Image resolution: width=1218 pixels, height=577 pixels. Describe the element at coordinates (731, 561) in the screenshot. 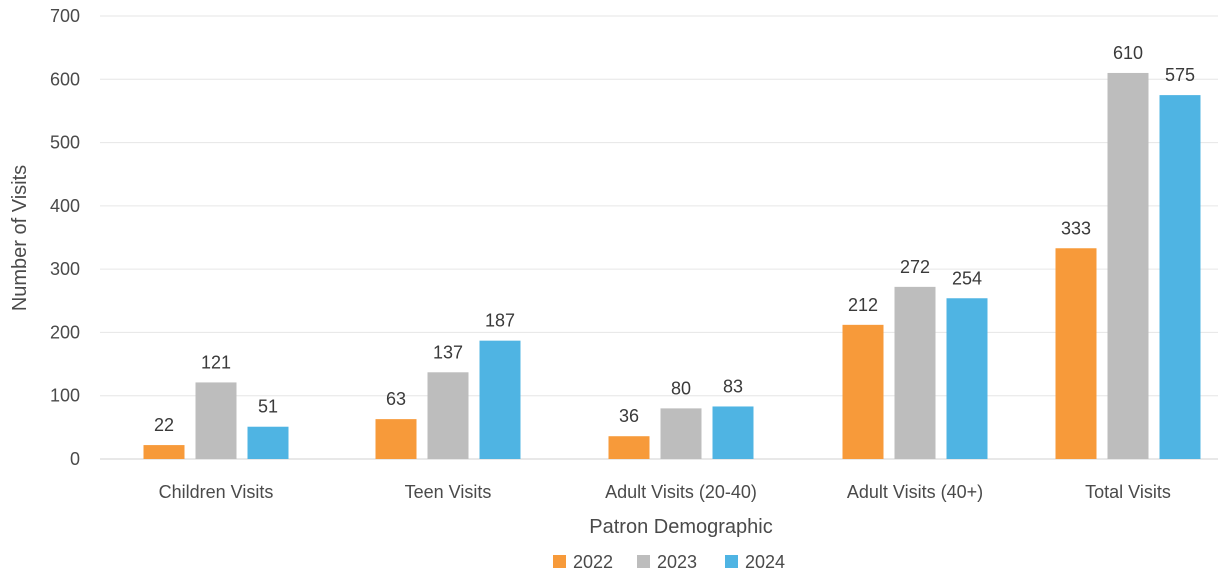

I see `legend-swatch-2024` at that location.